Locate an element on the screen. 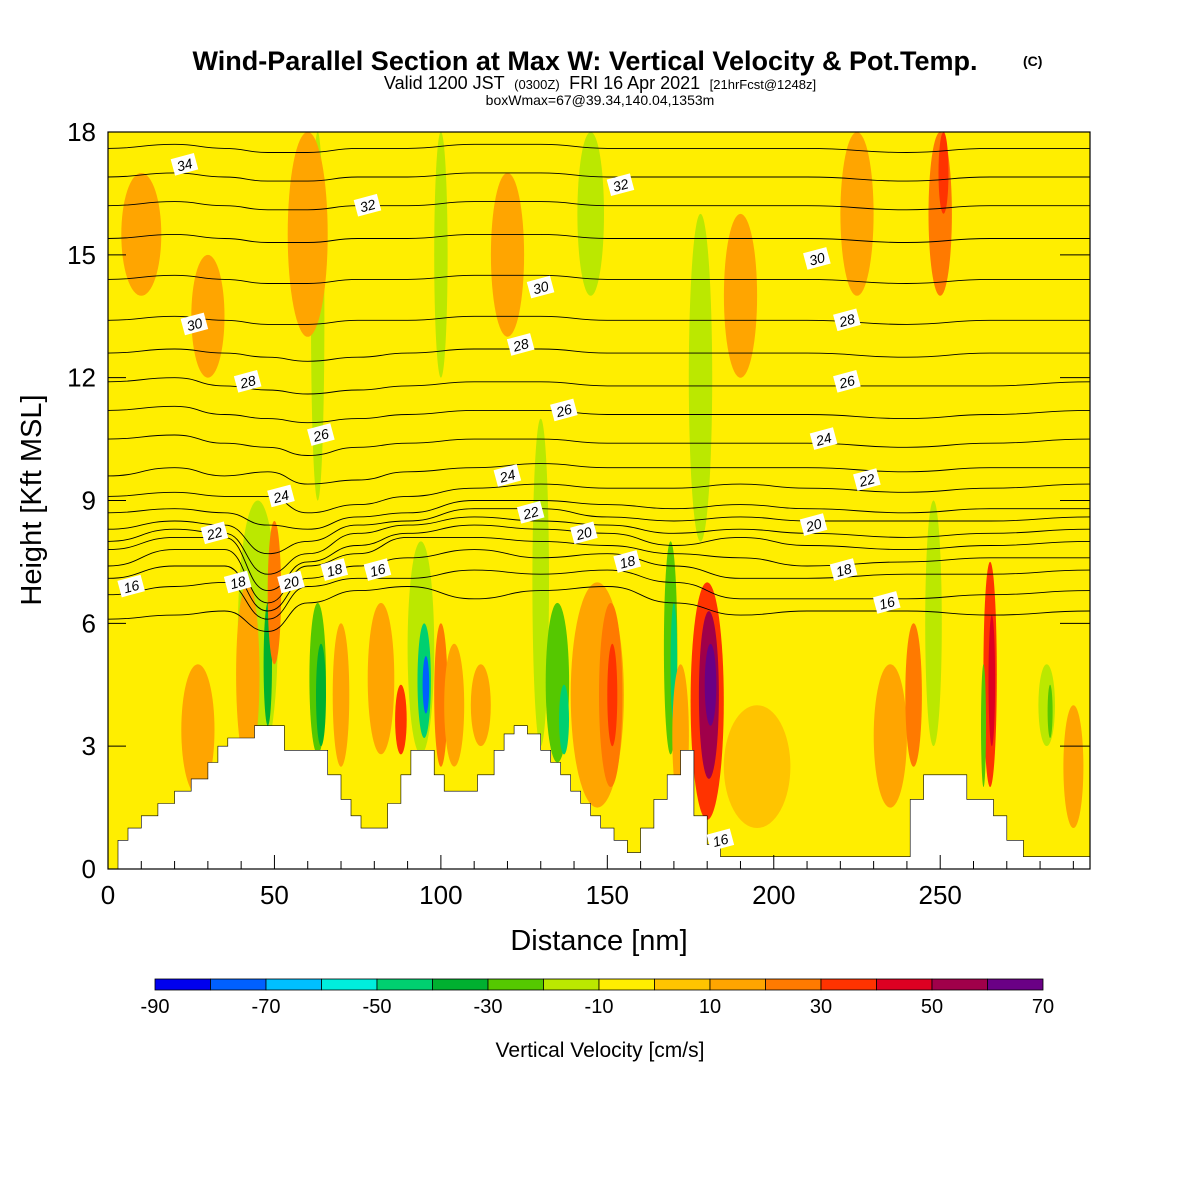  contour-label-5: 30 is located at coordinates (194, 324).